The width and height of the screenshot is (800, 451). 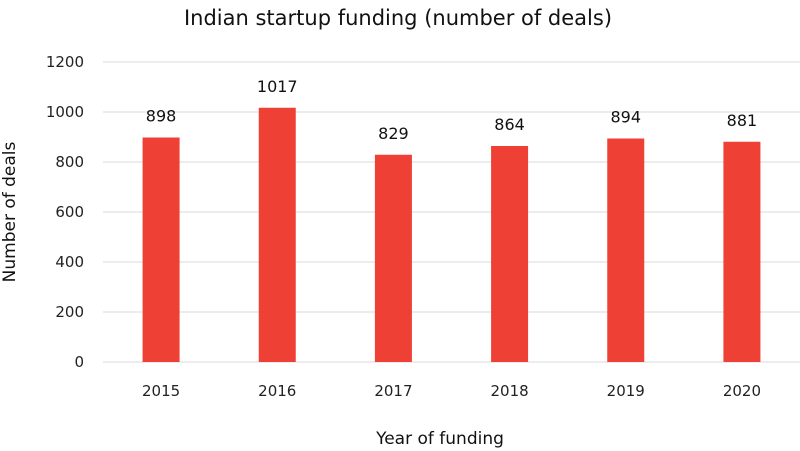 What do you see at coordinates (451, 110) in the screenshot?
I see `data-labels: 898 1017 829 864 894 881` at bounding box center [451, 110].